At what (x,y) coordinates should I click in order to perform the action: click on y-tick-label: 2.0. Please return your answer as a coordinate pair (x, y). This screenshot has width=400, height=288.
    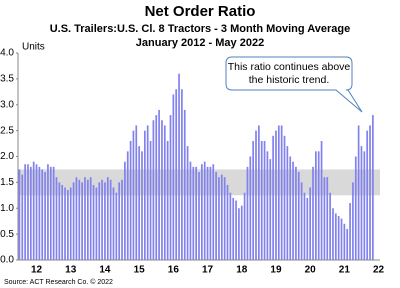
    Looking at the image, I should click on (7, 156).